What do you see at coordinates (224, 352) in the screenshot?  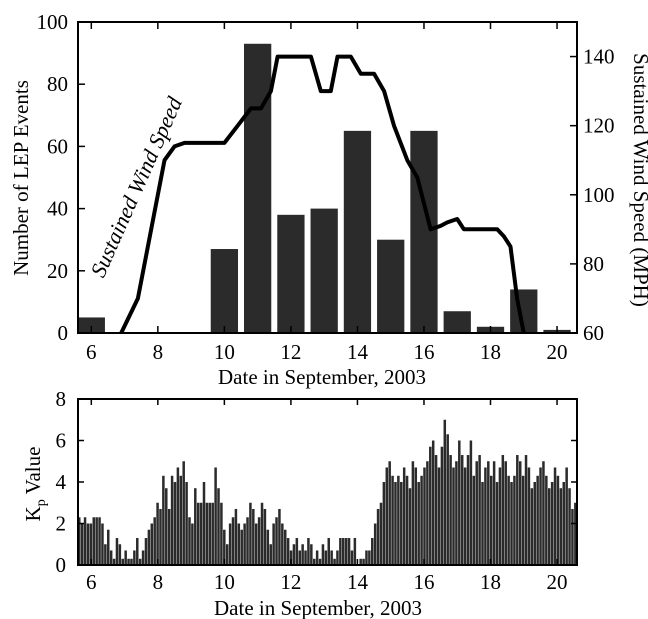 I see `x-tick-label: 10` at bounding box center [224, 352].